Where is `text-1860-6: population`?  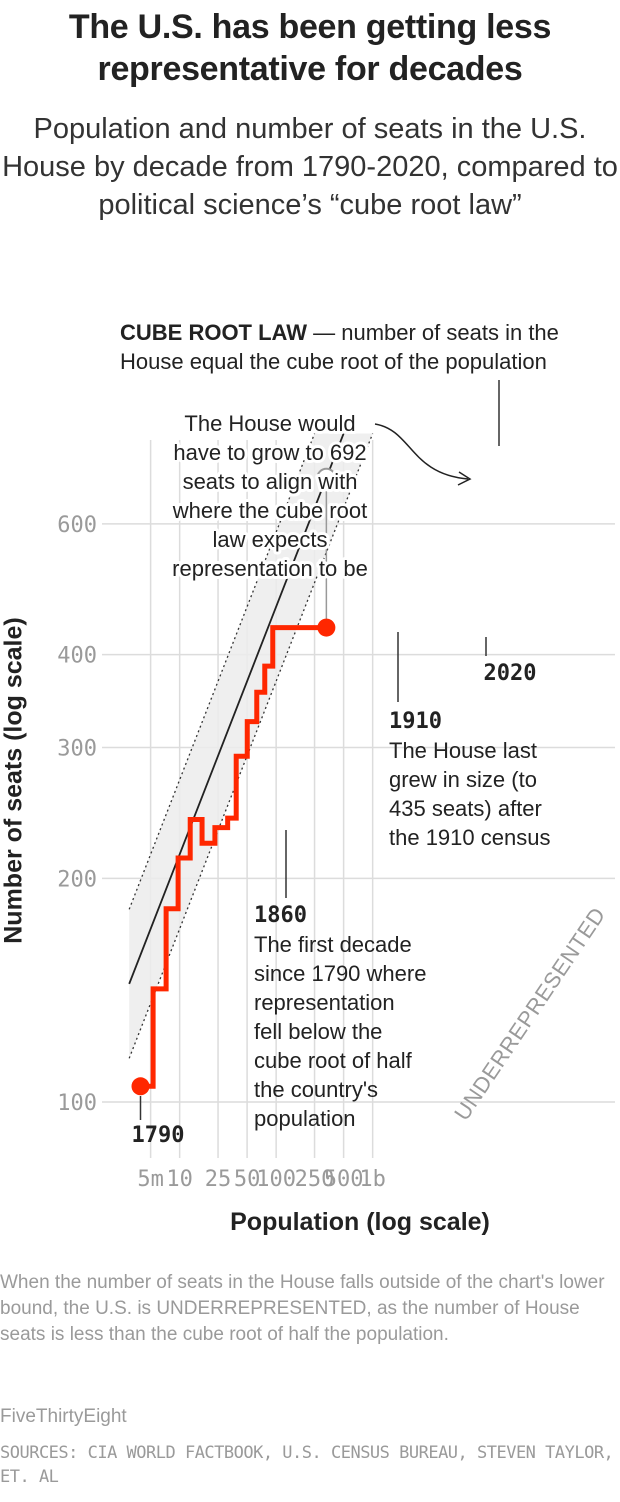
text-1860-6: population is located at coordinates (305, 1118).